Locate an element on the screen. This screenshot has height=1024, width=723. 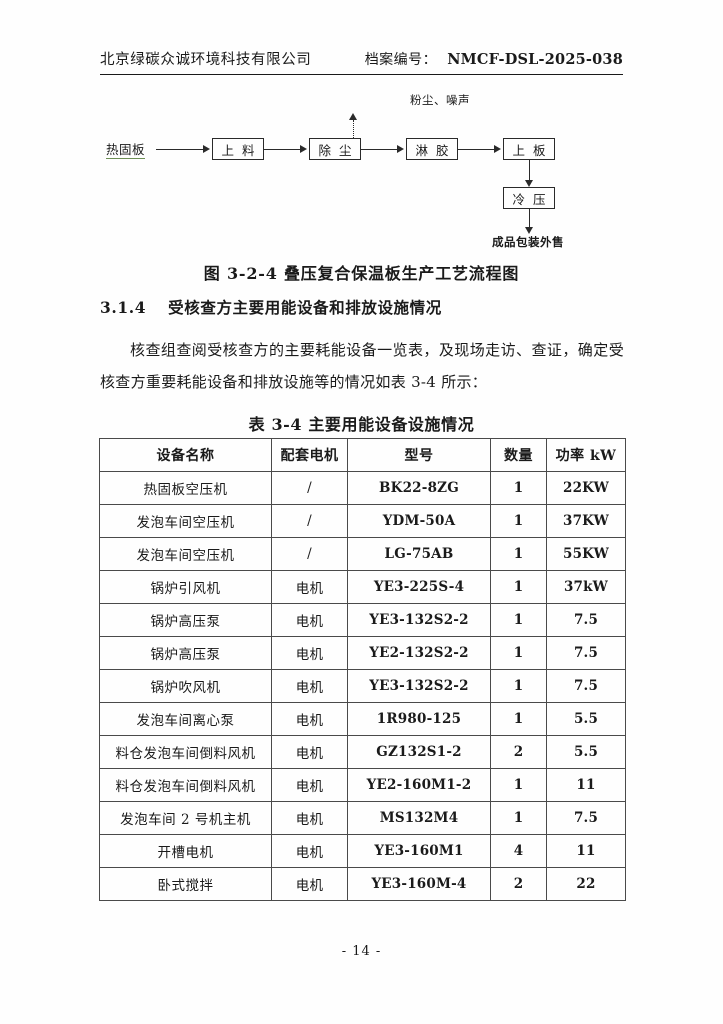
table-row: 料仓发泡车间倒料风机 电机 GZ132S1-2 2 5.5 is located at coordinates (362, 752).